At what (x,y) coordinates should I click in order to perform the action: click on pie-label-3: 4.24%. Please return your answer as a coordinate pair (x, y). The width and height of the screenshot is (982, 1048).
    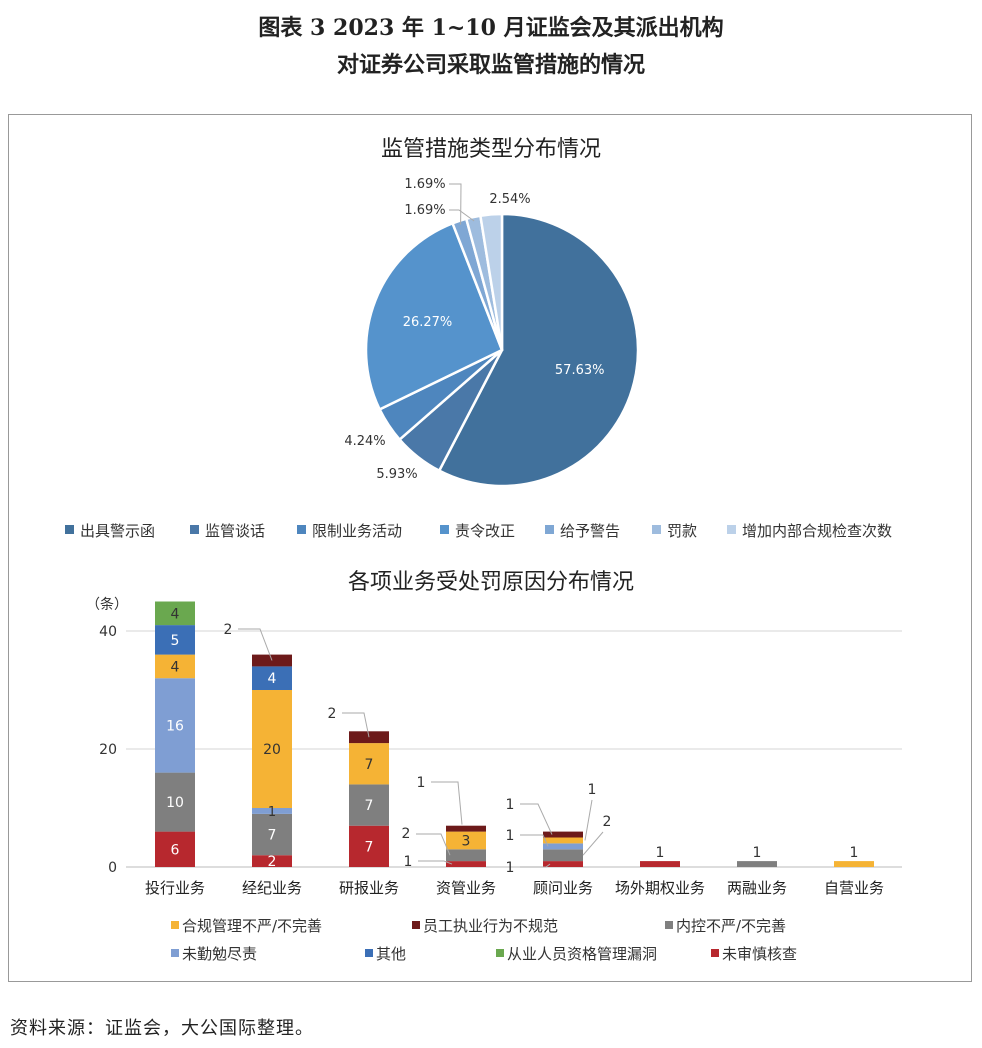
    Looking at the image, I should click on (364, 441).